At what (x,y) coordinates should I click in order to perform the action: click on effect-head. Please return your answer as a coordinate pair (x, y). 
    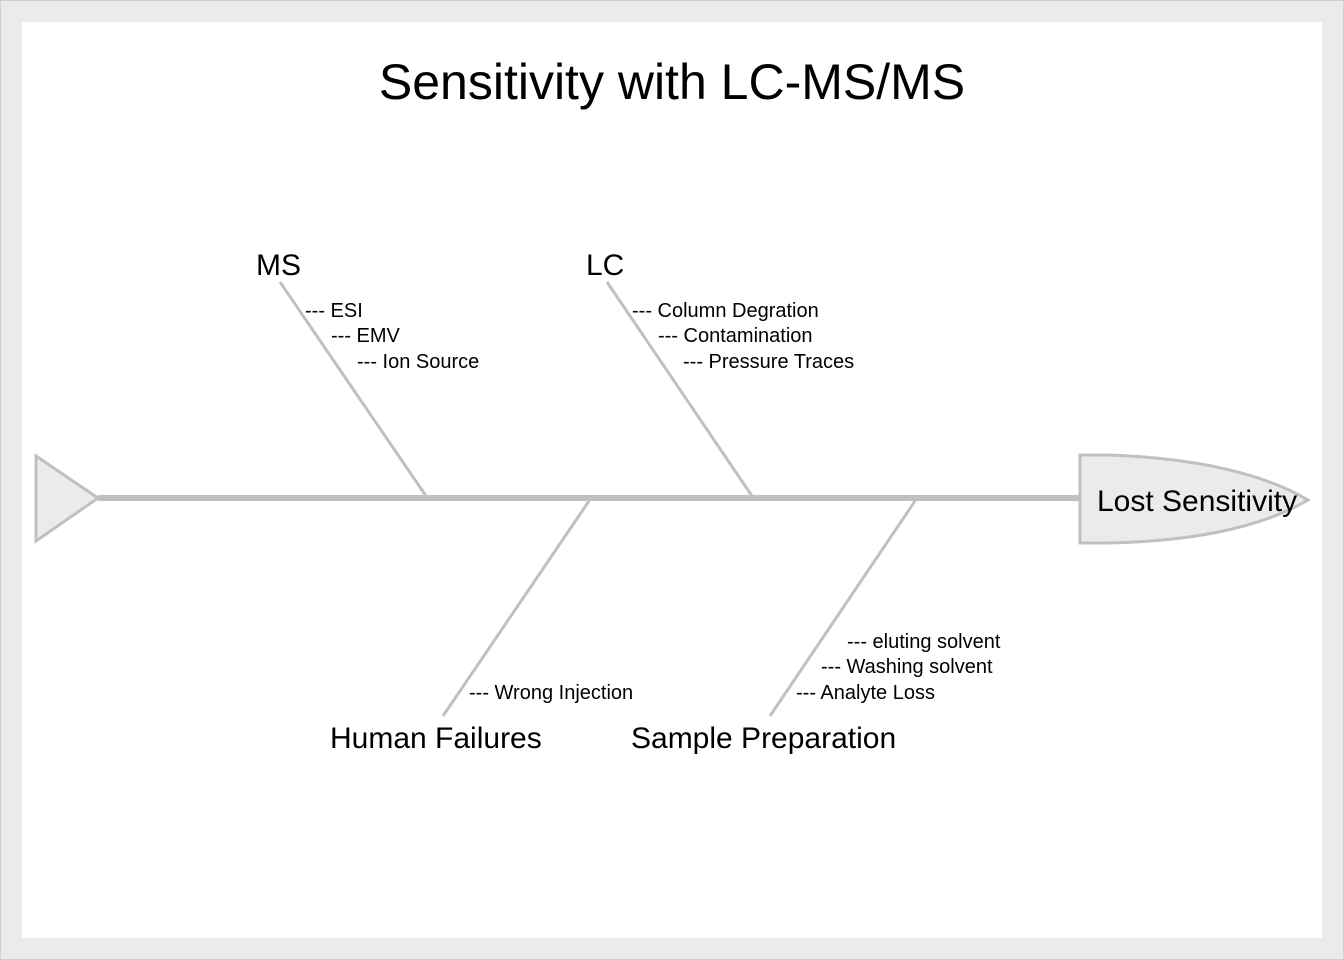
    Looking at the image, I should click on (1194, 499).